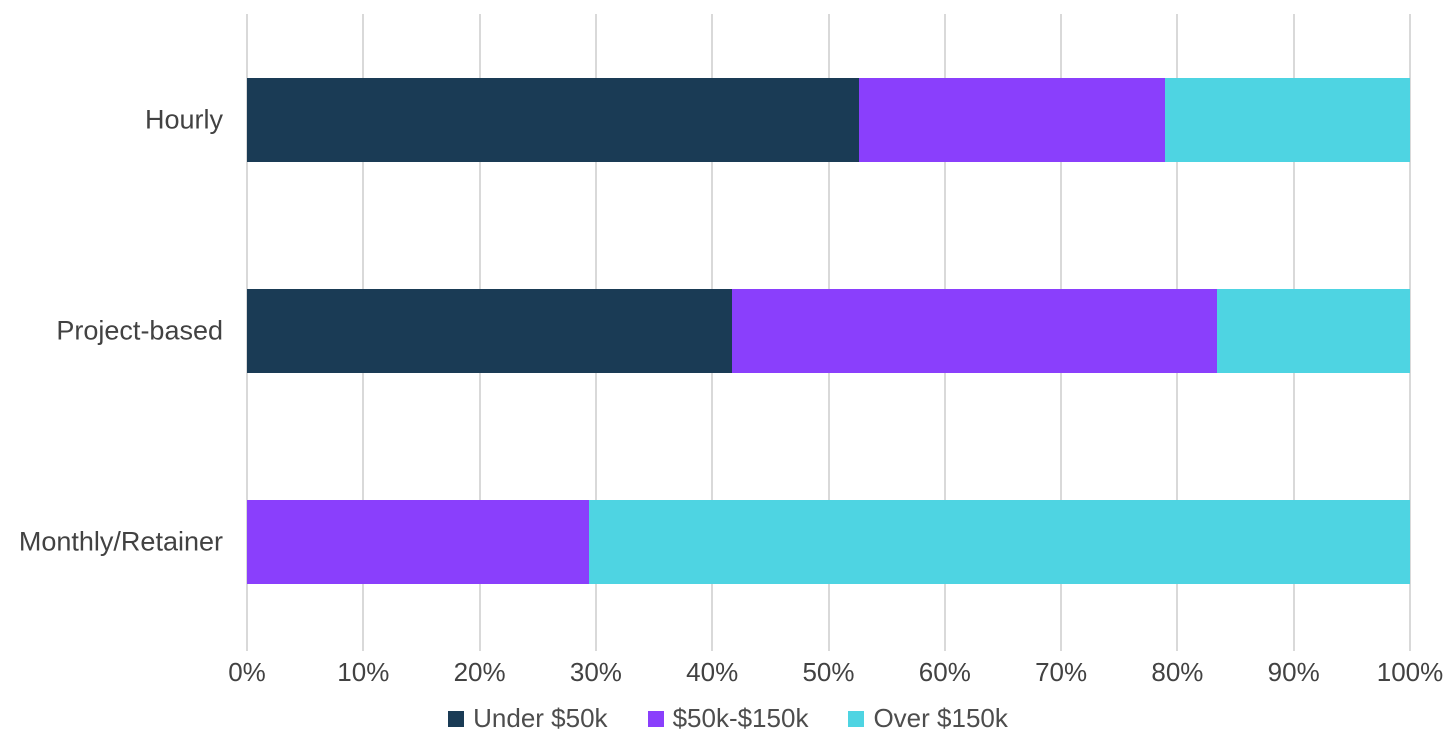  What do you see at coordinates (856, 718) in the screenshot?
I see `legend-swatch-over-150k` at bounding box center [856, 718].